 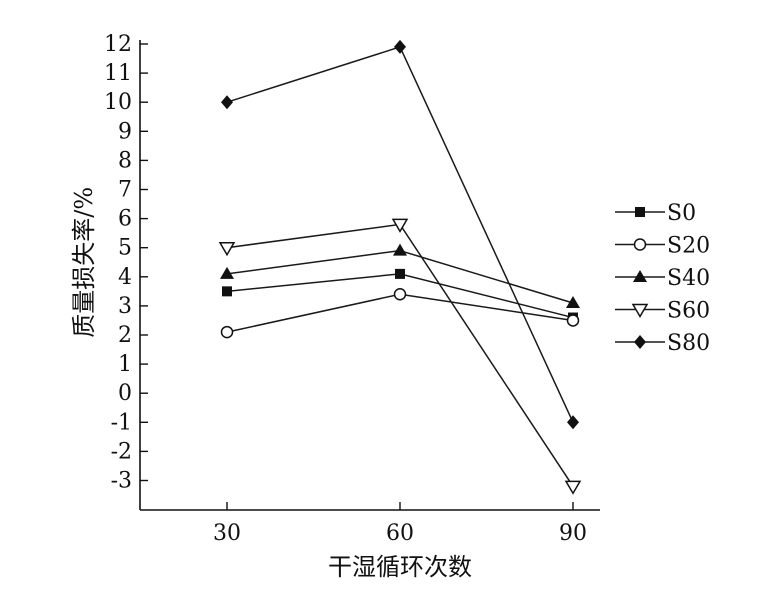 I want to click on y-tick-label: 2, so click(x=125, y=335).